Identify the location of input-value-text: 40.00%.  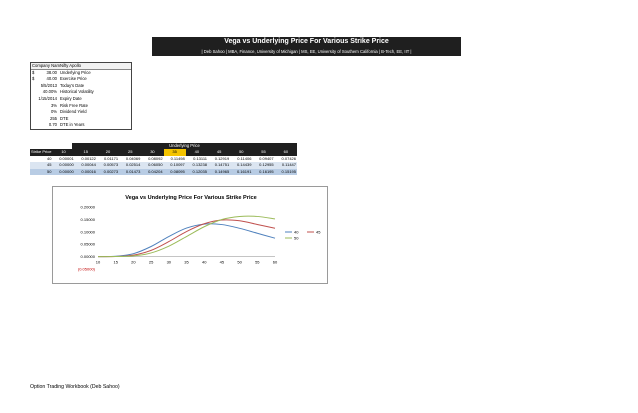
(49, 92).